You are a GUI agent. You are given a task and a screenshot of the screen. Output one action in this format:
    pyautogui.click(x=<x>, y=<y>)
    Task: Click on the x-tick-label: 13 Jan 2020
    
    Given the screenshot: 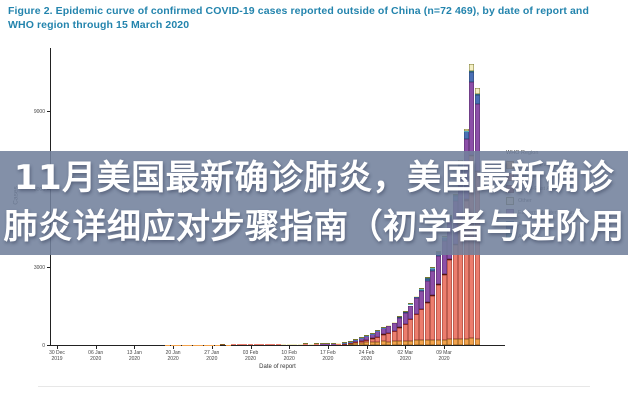 What is the action you would take?
    pyautogui.click(x=134, y=356)
    